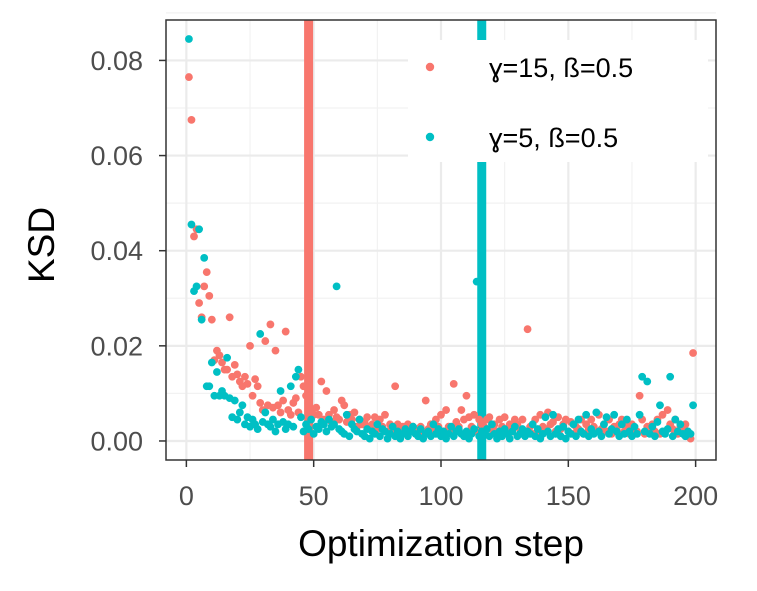 This screenshot has height=591, width=757. What do you see at coordinates (568, 496) in the screenshot?
I see `x-tick-label: 150` at bounding box center [568, 496].